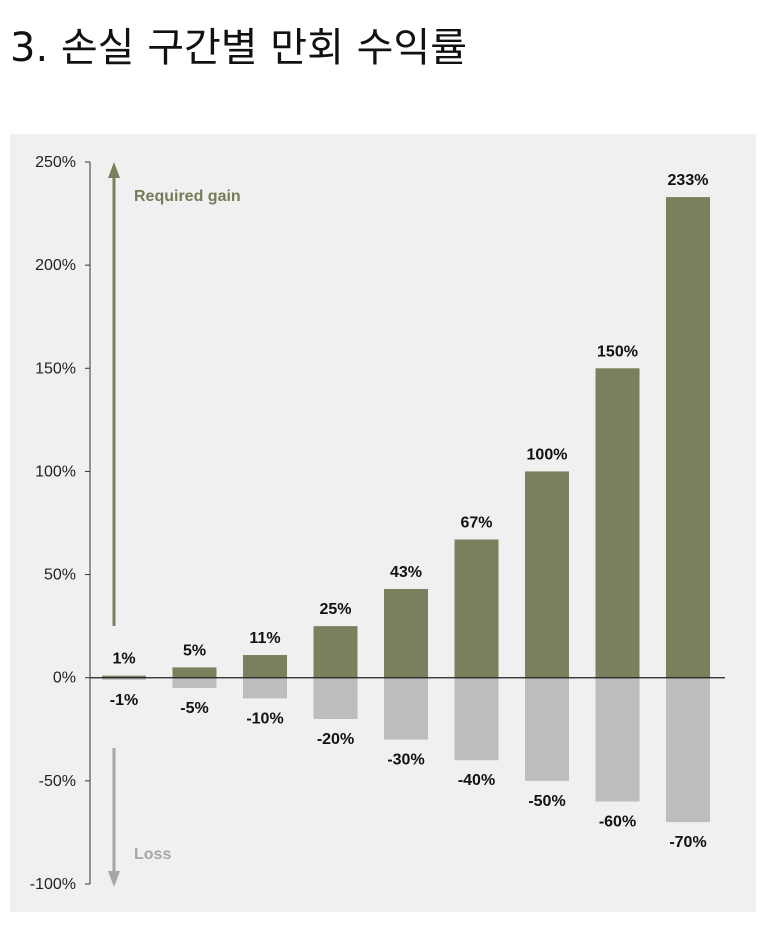 The height and width of the screenshot is (951, 767). What do you see at coordinates (55, 368) in the screenshot?
I see `y-tick-label: 150%` at bounding box center [55, 368].